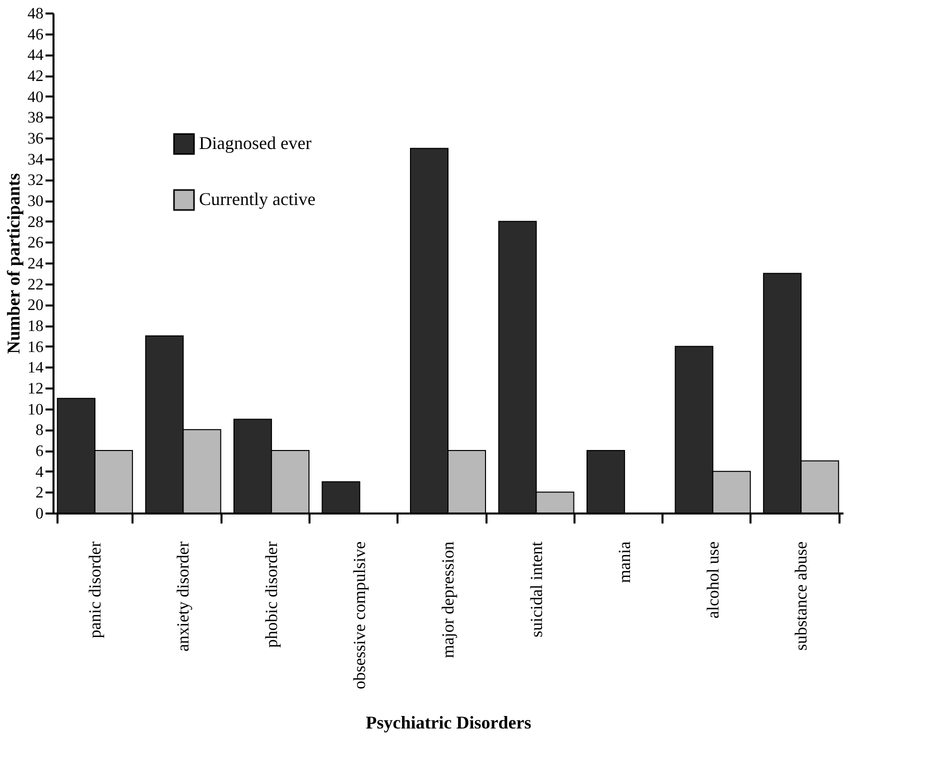 This screenshot has height=758, width=933. I want to click on y-tick-label: 20, so click(36, 305).